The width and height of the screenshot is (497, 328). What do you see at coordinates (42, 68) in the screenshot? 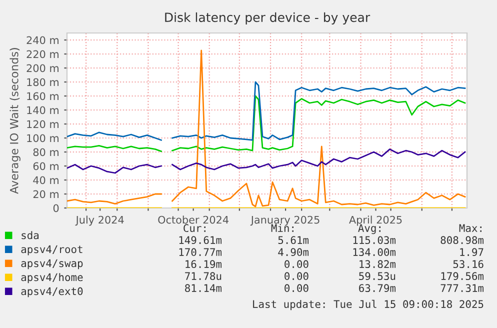
I see `y-tick-label: 200 m` at bounding box center [42, 68].